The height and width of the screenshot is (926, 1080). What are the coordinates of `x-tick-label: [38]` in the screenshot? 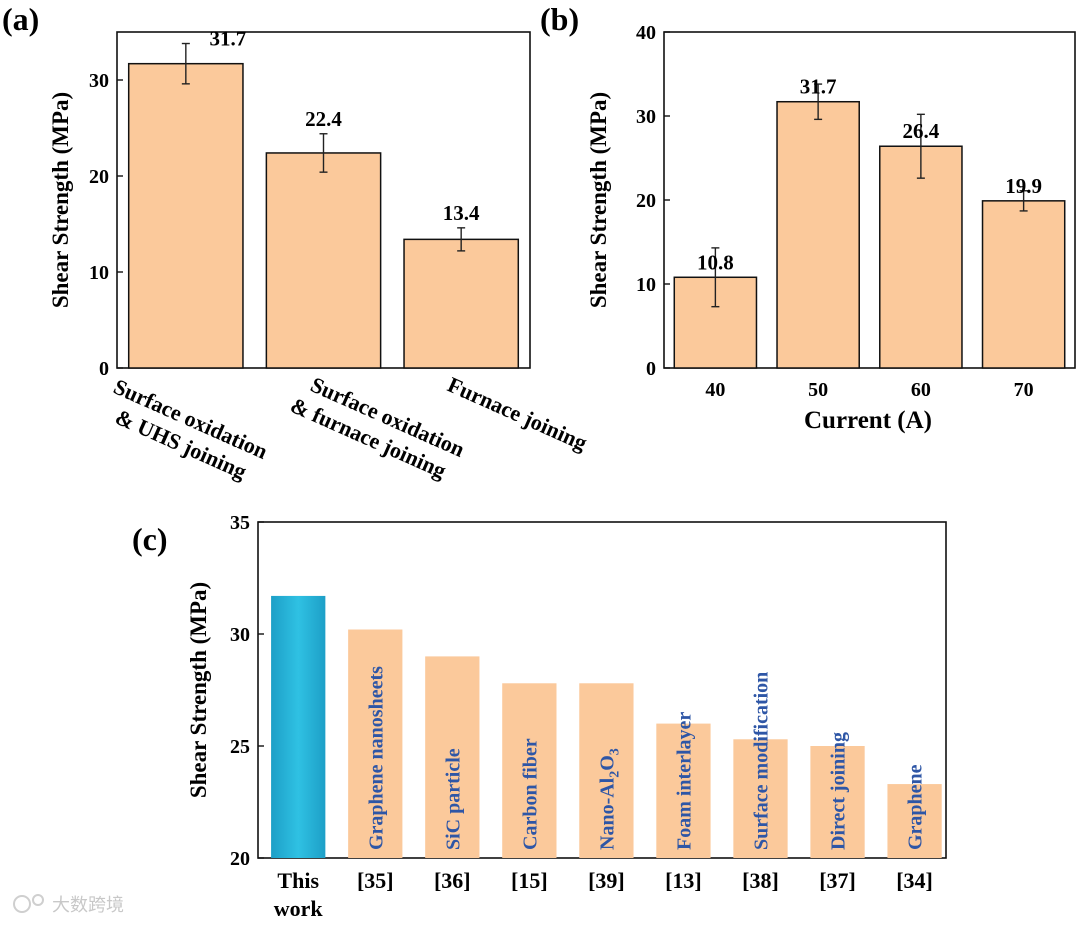 It's located at (760, 880).